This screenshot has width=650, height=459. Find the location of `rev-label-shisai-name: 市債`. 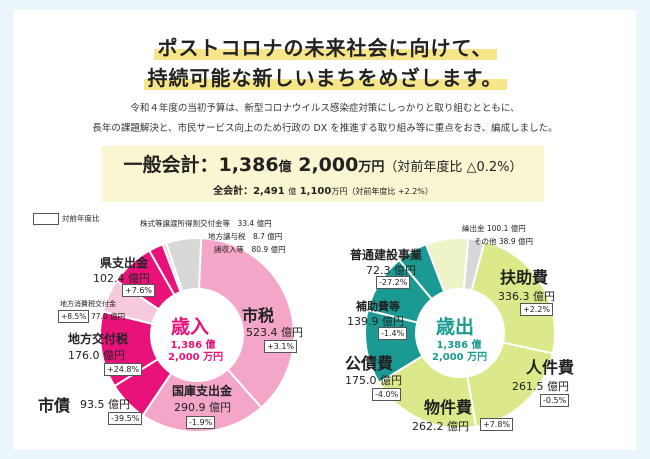

rev-label-shisai-name: 市債 is located at coordinates (54, 405).